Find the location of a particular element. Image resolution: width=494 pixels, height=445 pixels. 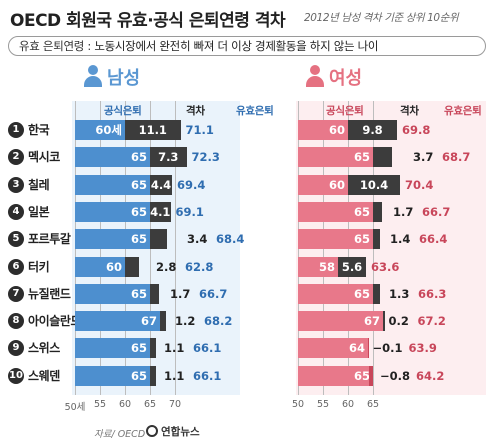

male-row: 2 멕시코 65 7.3 72.3 is located at coordinates (247, 157).